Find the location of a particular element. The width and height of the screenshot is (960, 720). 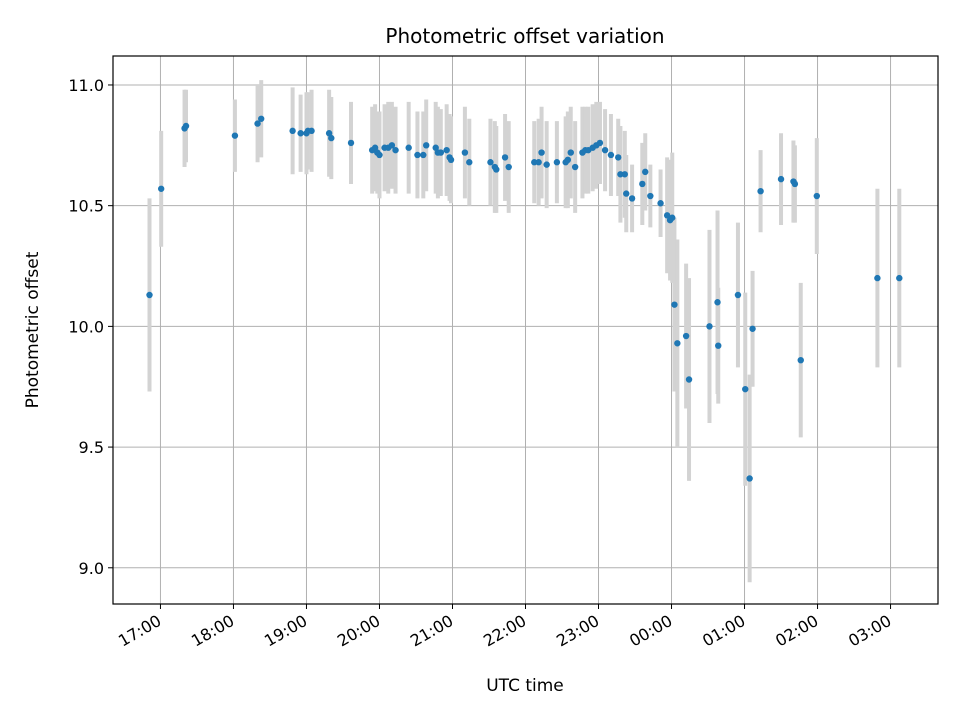

y-tick-label: 9.5 is located at coordinates (91, 447).